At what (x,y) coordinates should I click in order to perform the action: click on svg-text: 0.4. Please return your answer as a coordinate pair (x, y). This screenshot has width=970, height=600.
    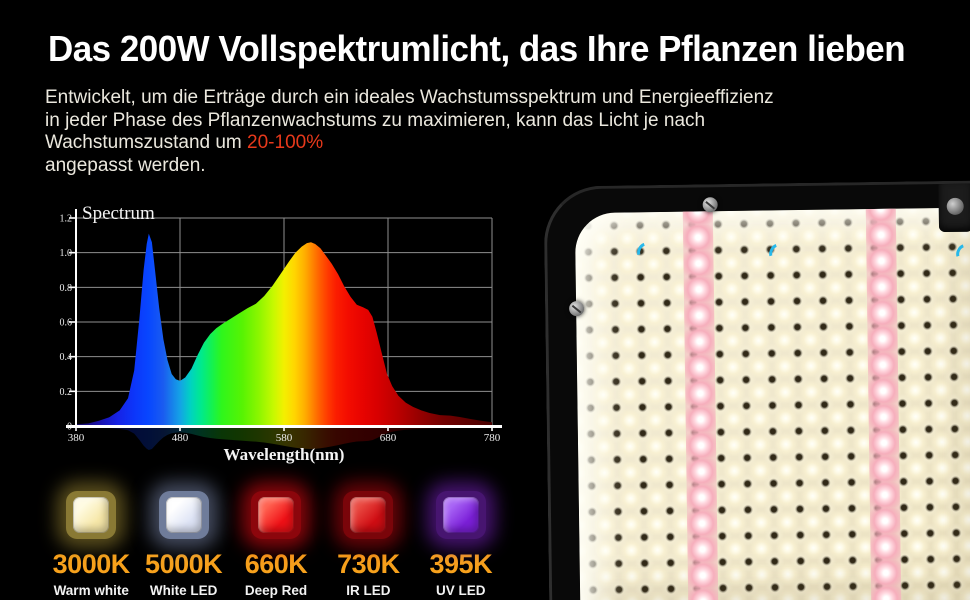
    Looking at the image, I should click on (66, 357).